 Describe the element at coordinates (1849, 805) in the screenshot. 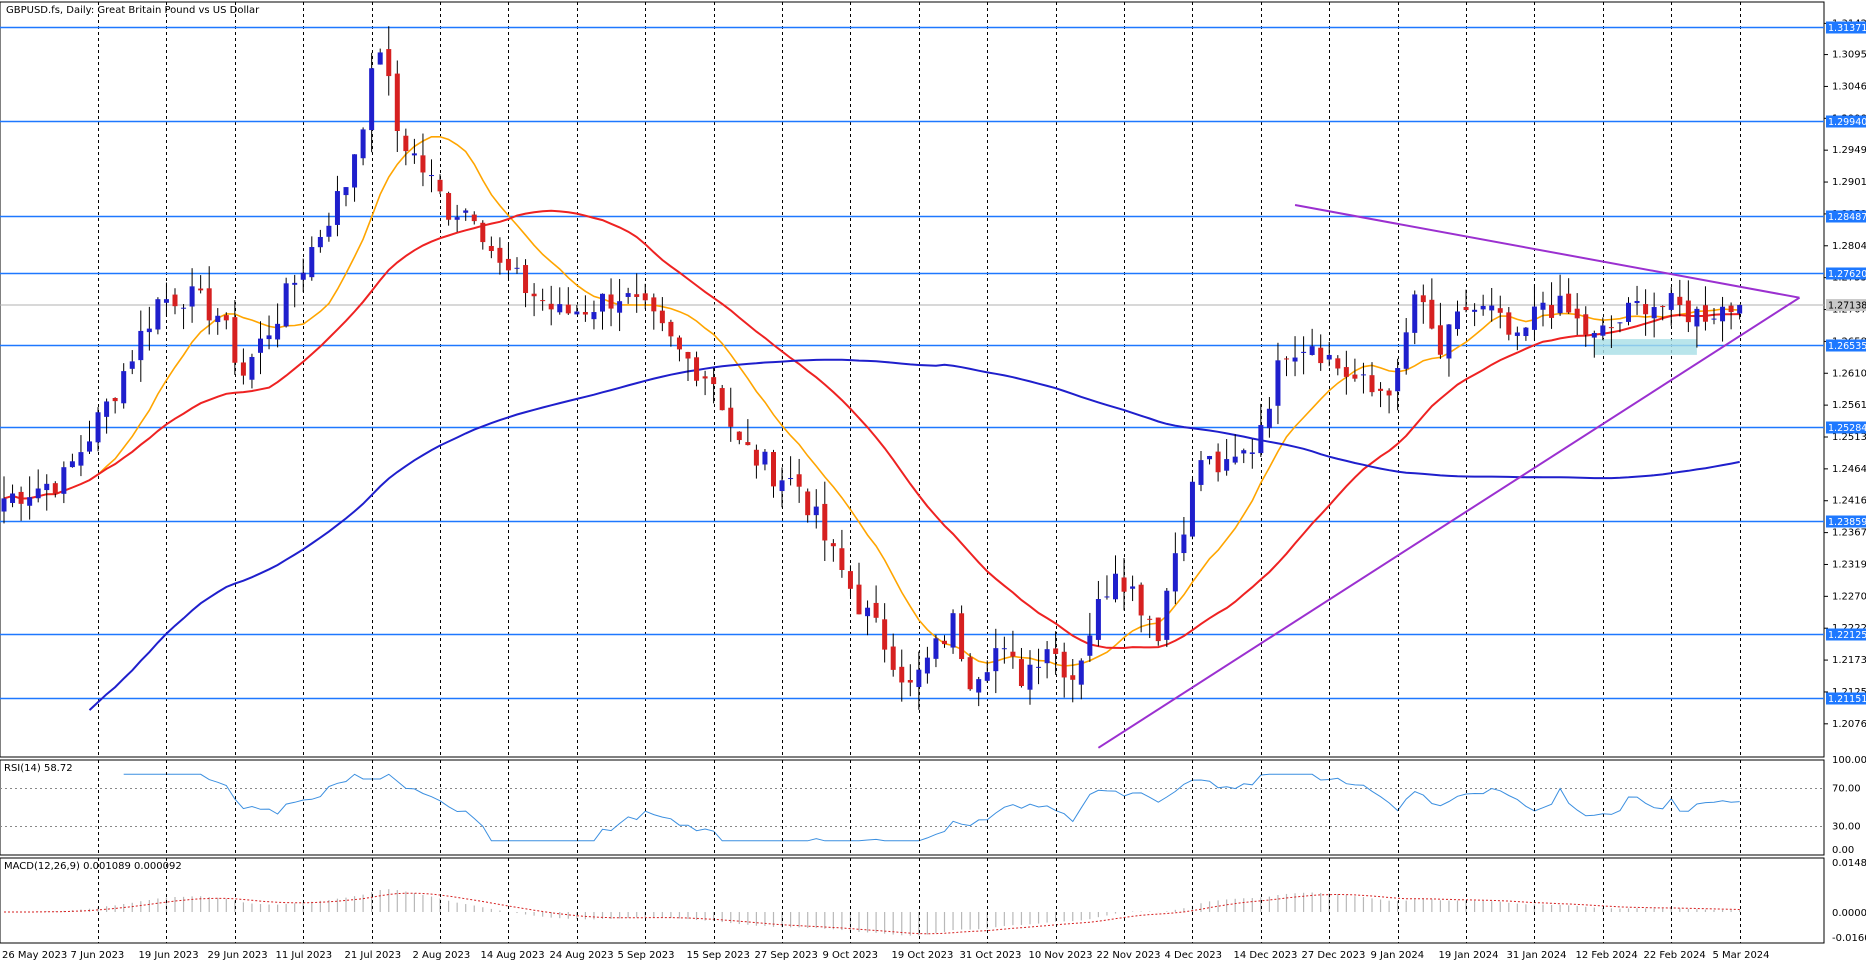

I see `rsi-axis: 100.00 70.00 30.00 0.00` at that location.